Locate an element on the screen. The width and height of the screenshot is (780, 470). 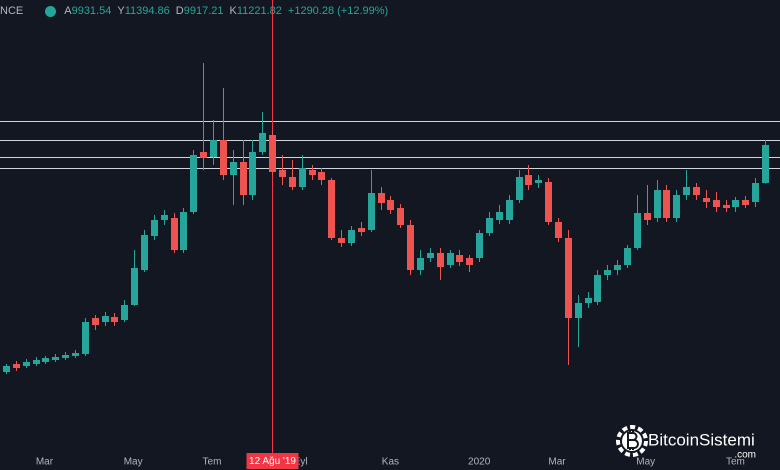
x-tick-label: Tem is located at coordinates (735, 462).